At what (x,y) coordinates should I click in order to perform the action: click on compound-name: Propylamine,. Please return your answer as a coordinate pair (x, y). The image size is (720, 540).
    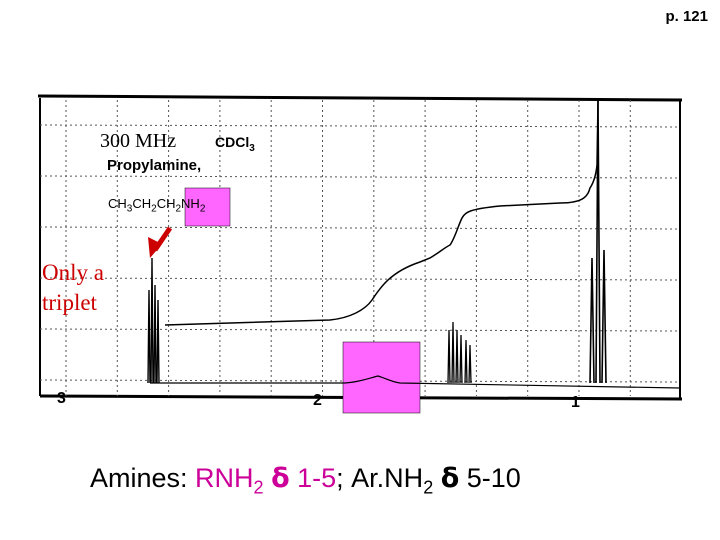
    Looking at the image, I should click on (154, 165).